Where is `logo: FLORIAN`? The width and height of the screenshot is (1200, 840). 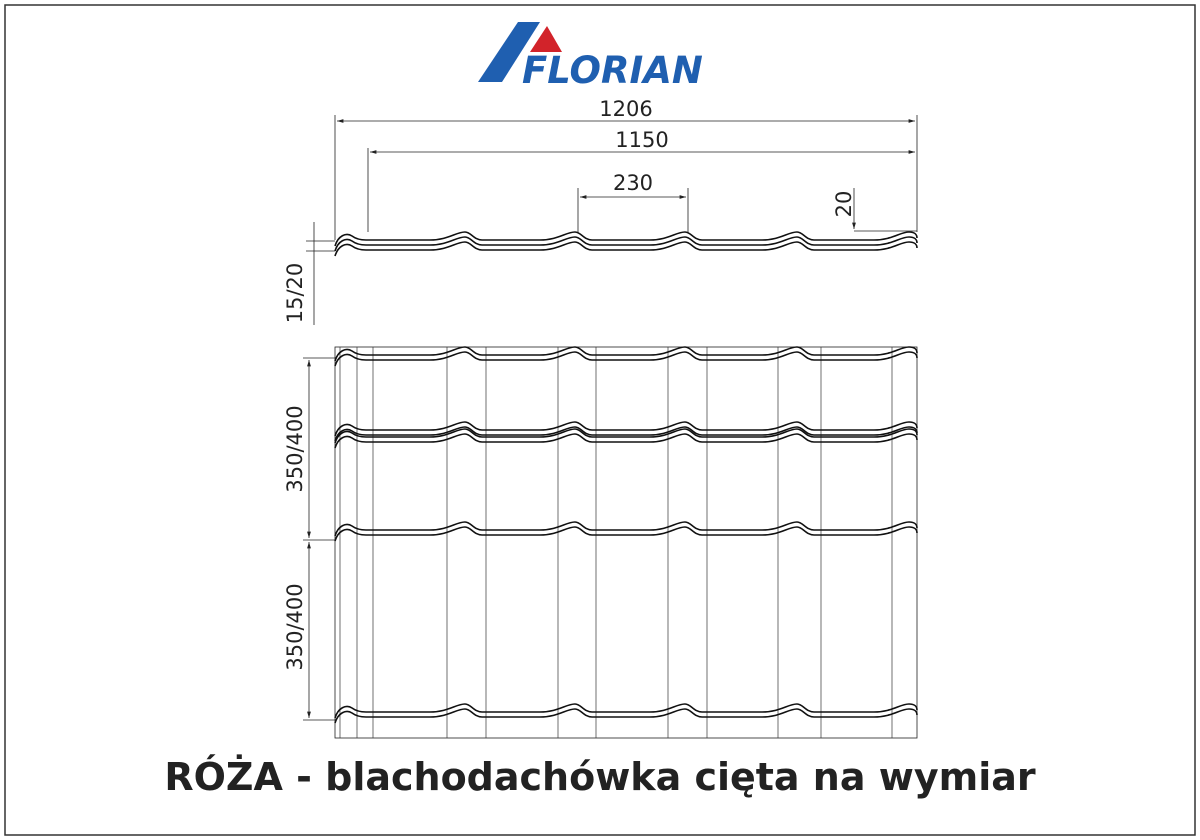
logo: FLORIAN is located at coordinates (590, 57).